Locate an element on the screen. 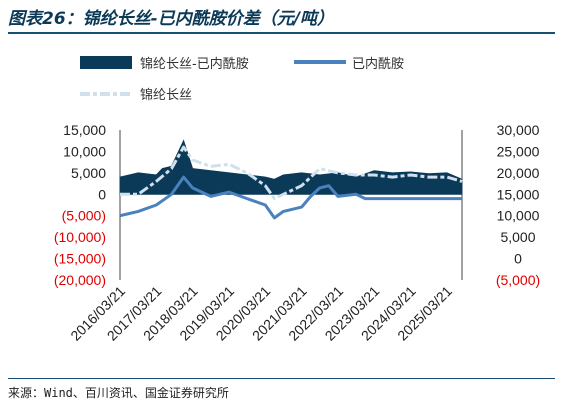 This screenshot has width=563, height=405. chart-title: 图表26：锦纶长丝-已内酰胺价差（元/吨） is located at coordinates (171, 19).